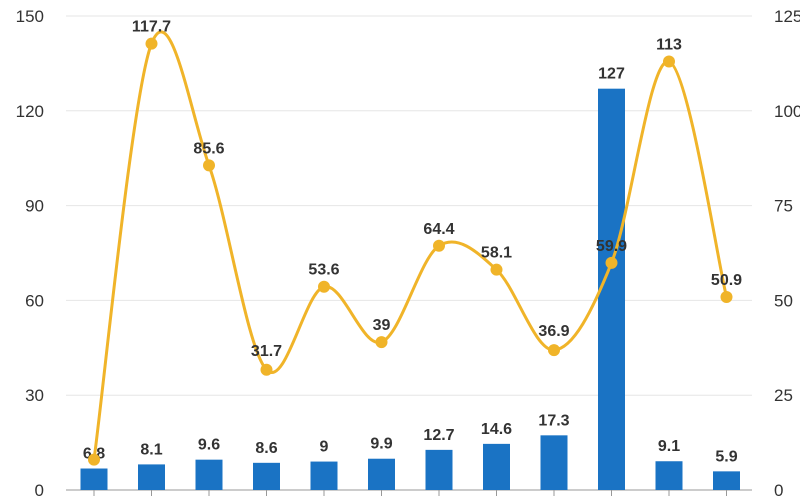  I want to click on line-data-label: 31.7, so click(266, 351).